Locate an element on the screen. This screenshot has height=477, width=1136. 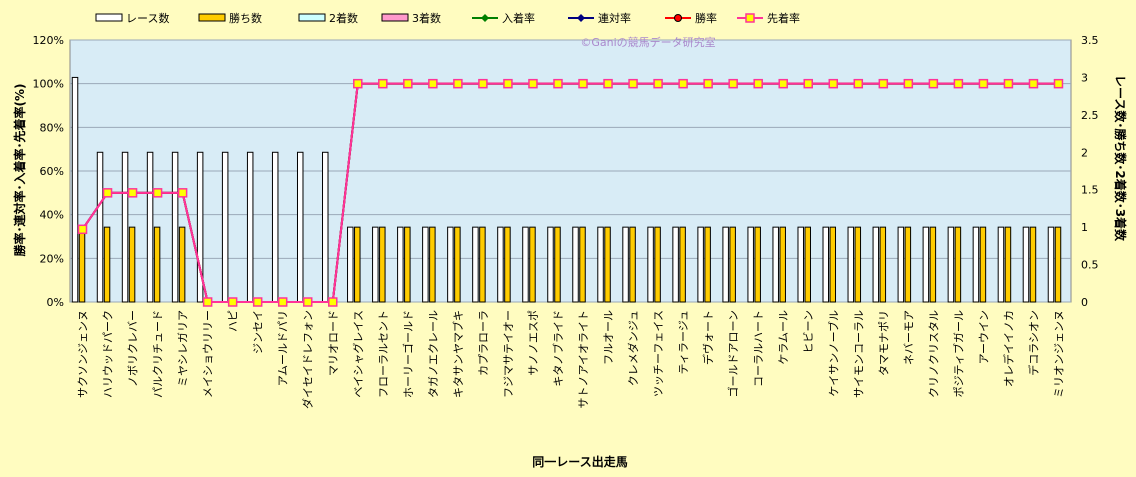
right-tick-label: 1.5 is located at coordinates (1090, 190).